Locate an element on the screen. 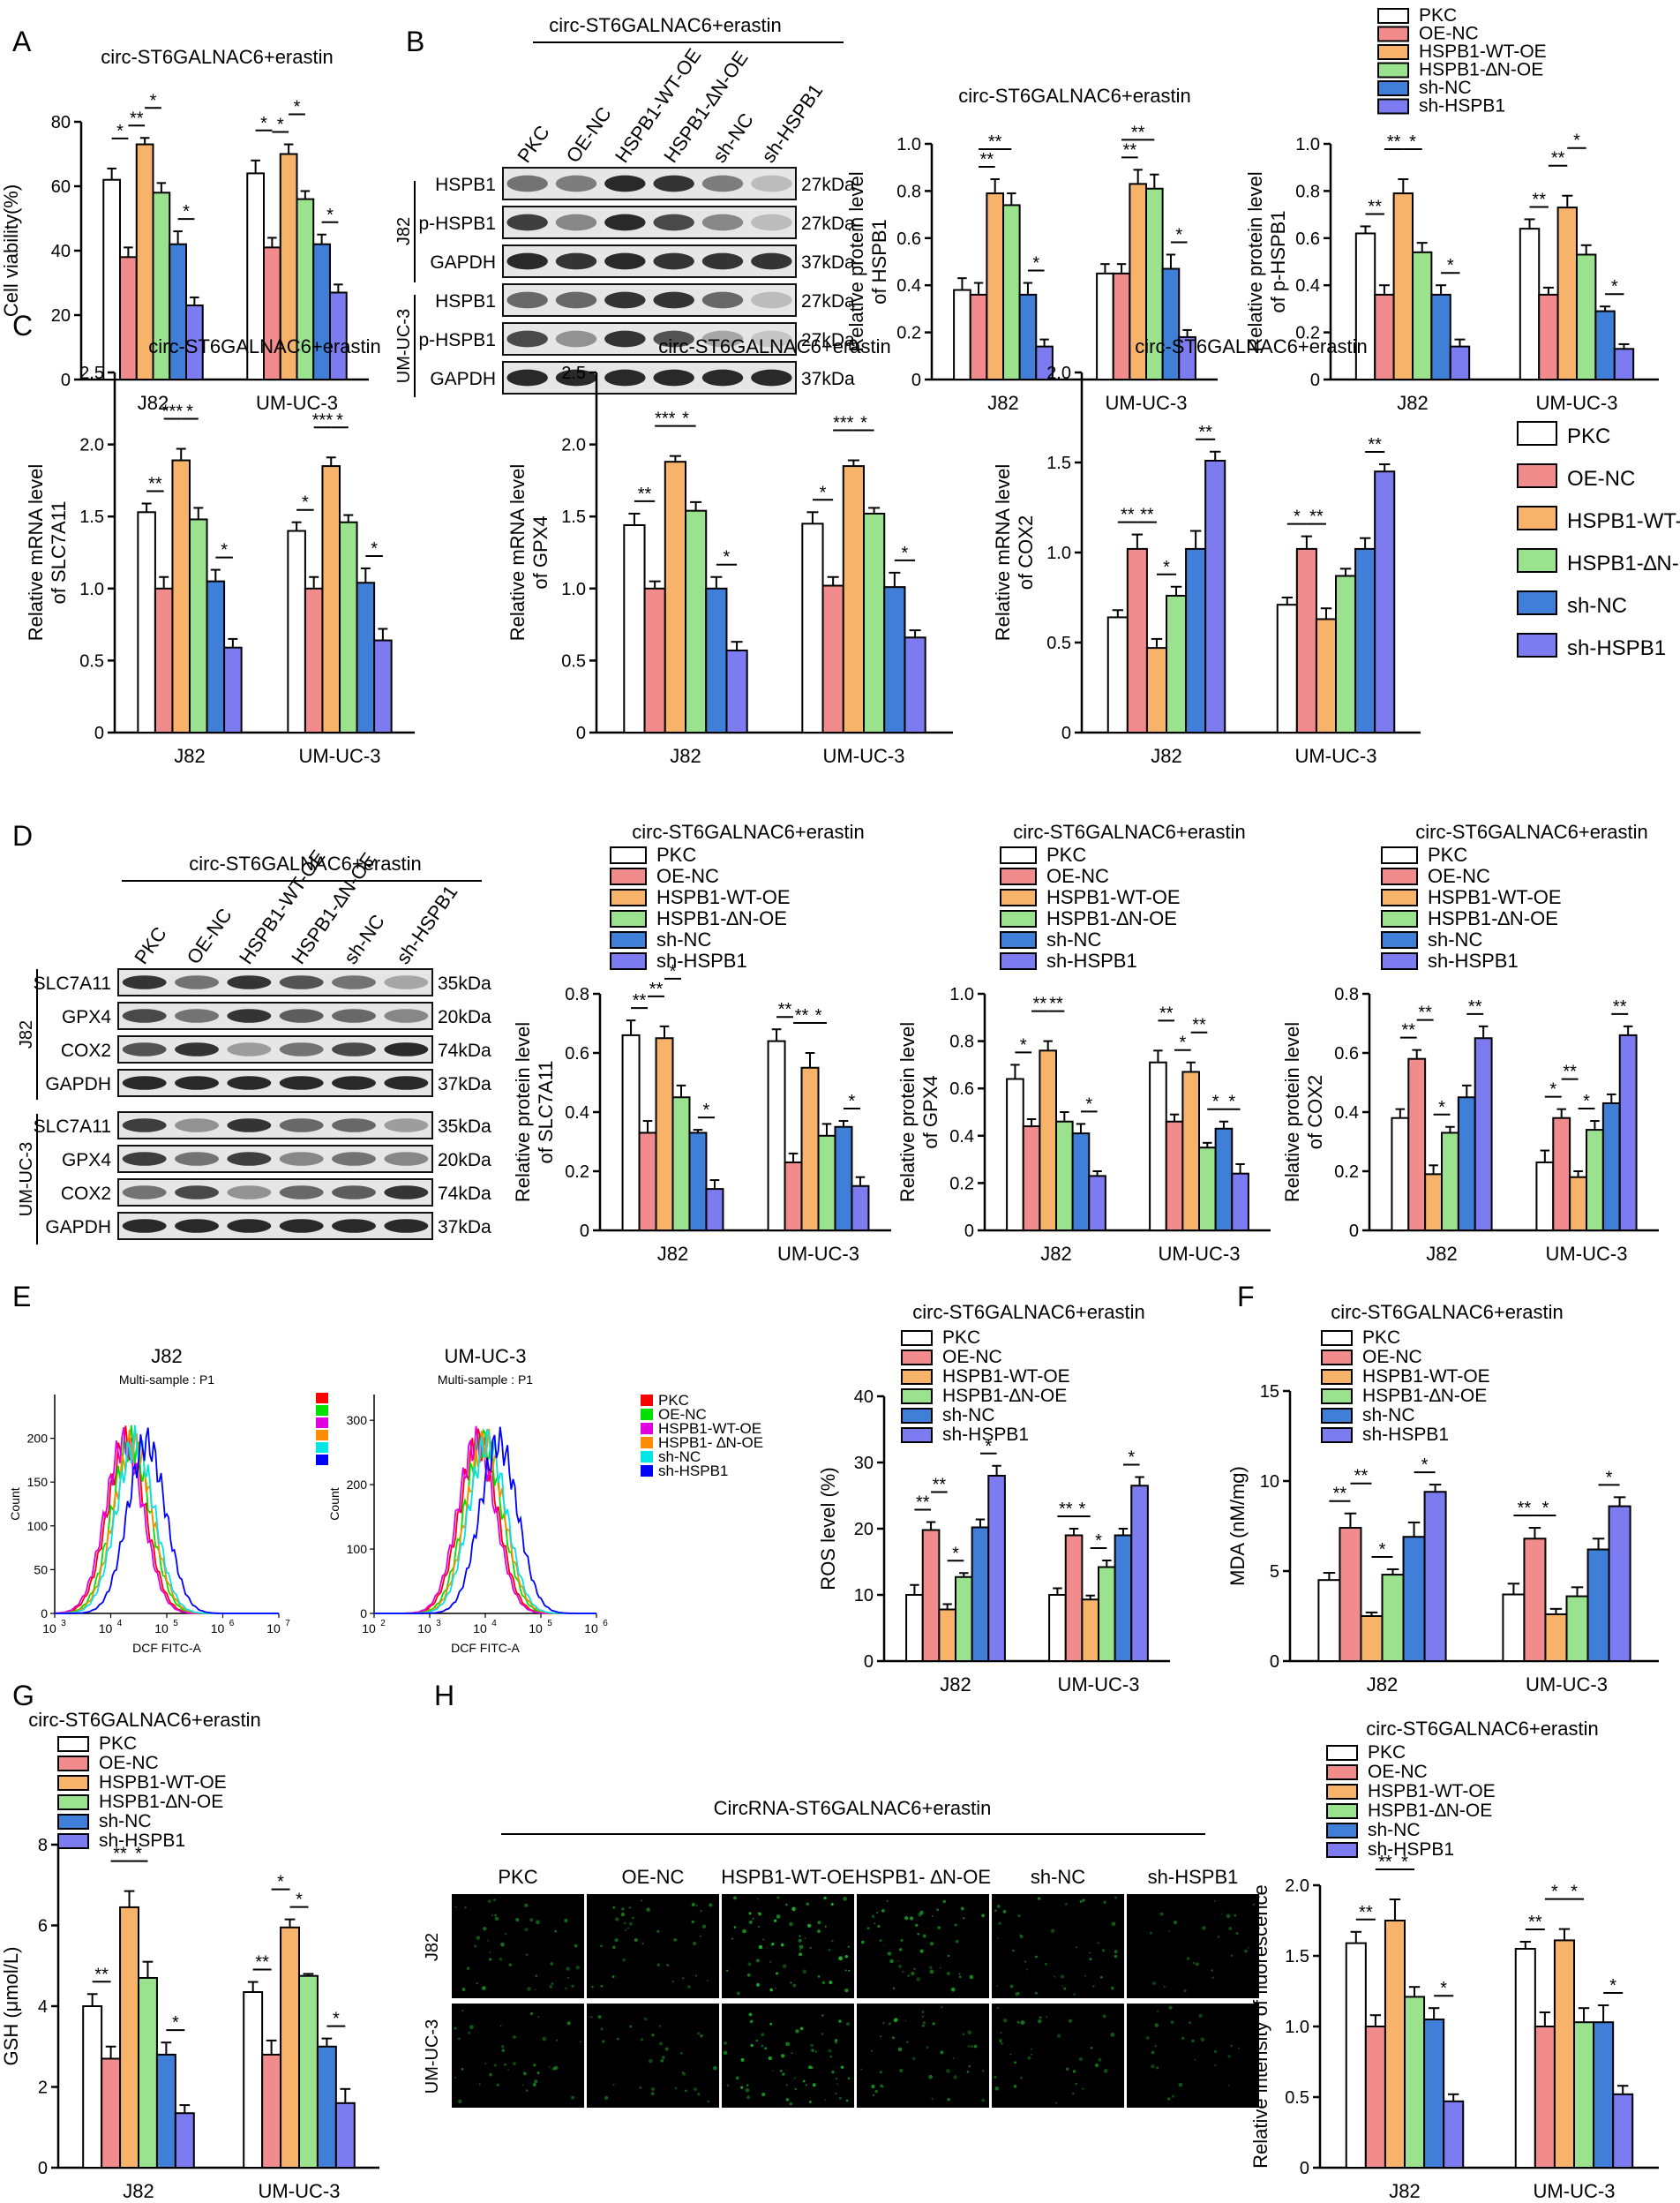 This screenshot has width=1680, height=2203. legend-label: sh-NC is located at coordinates (125, 1821).